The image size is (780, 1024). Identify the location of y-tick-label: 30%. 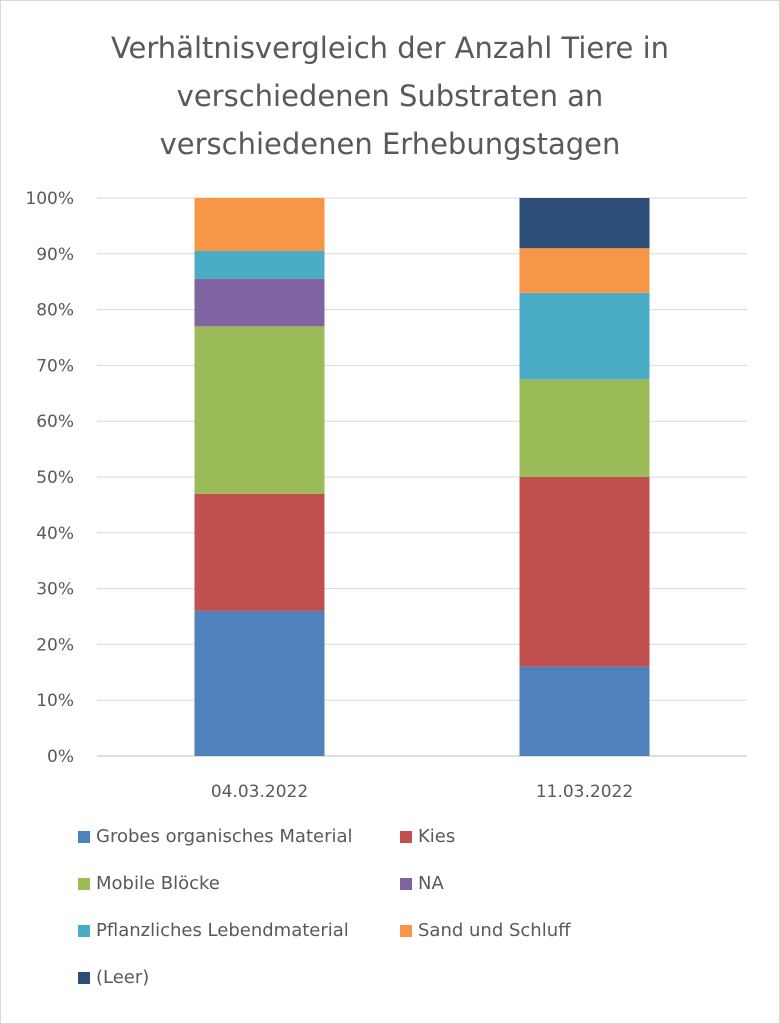
(55, 590).